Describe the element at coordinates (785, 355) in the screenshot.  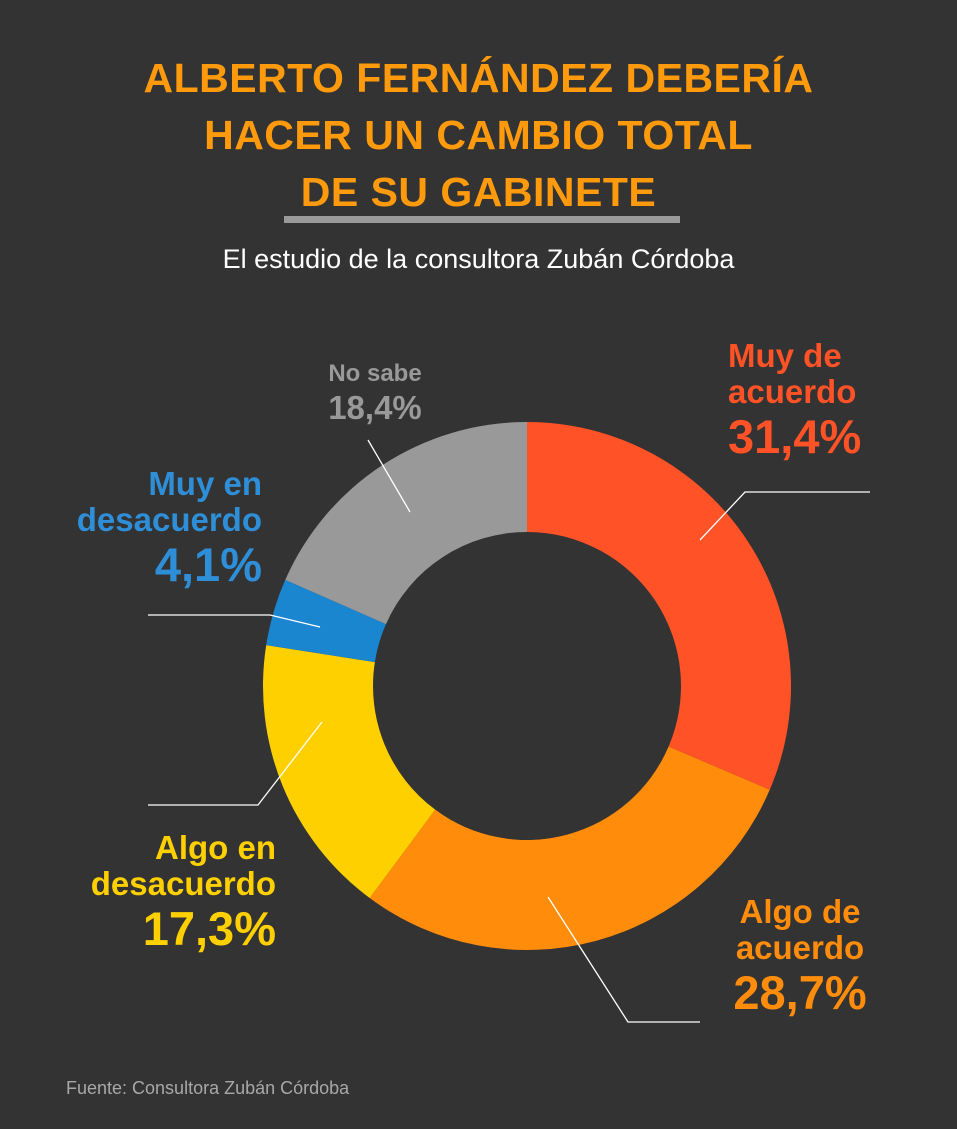
I see `slice-label: Muy de` at that location.